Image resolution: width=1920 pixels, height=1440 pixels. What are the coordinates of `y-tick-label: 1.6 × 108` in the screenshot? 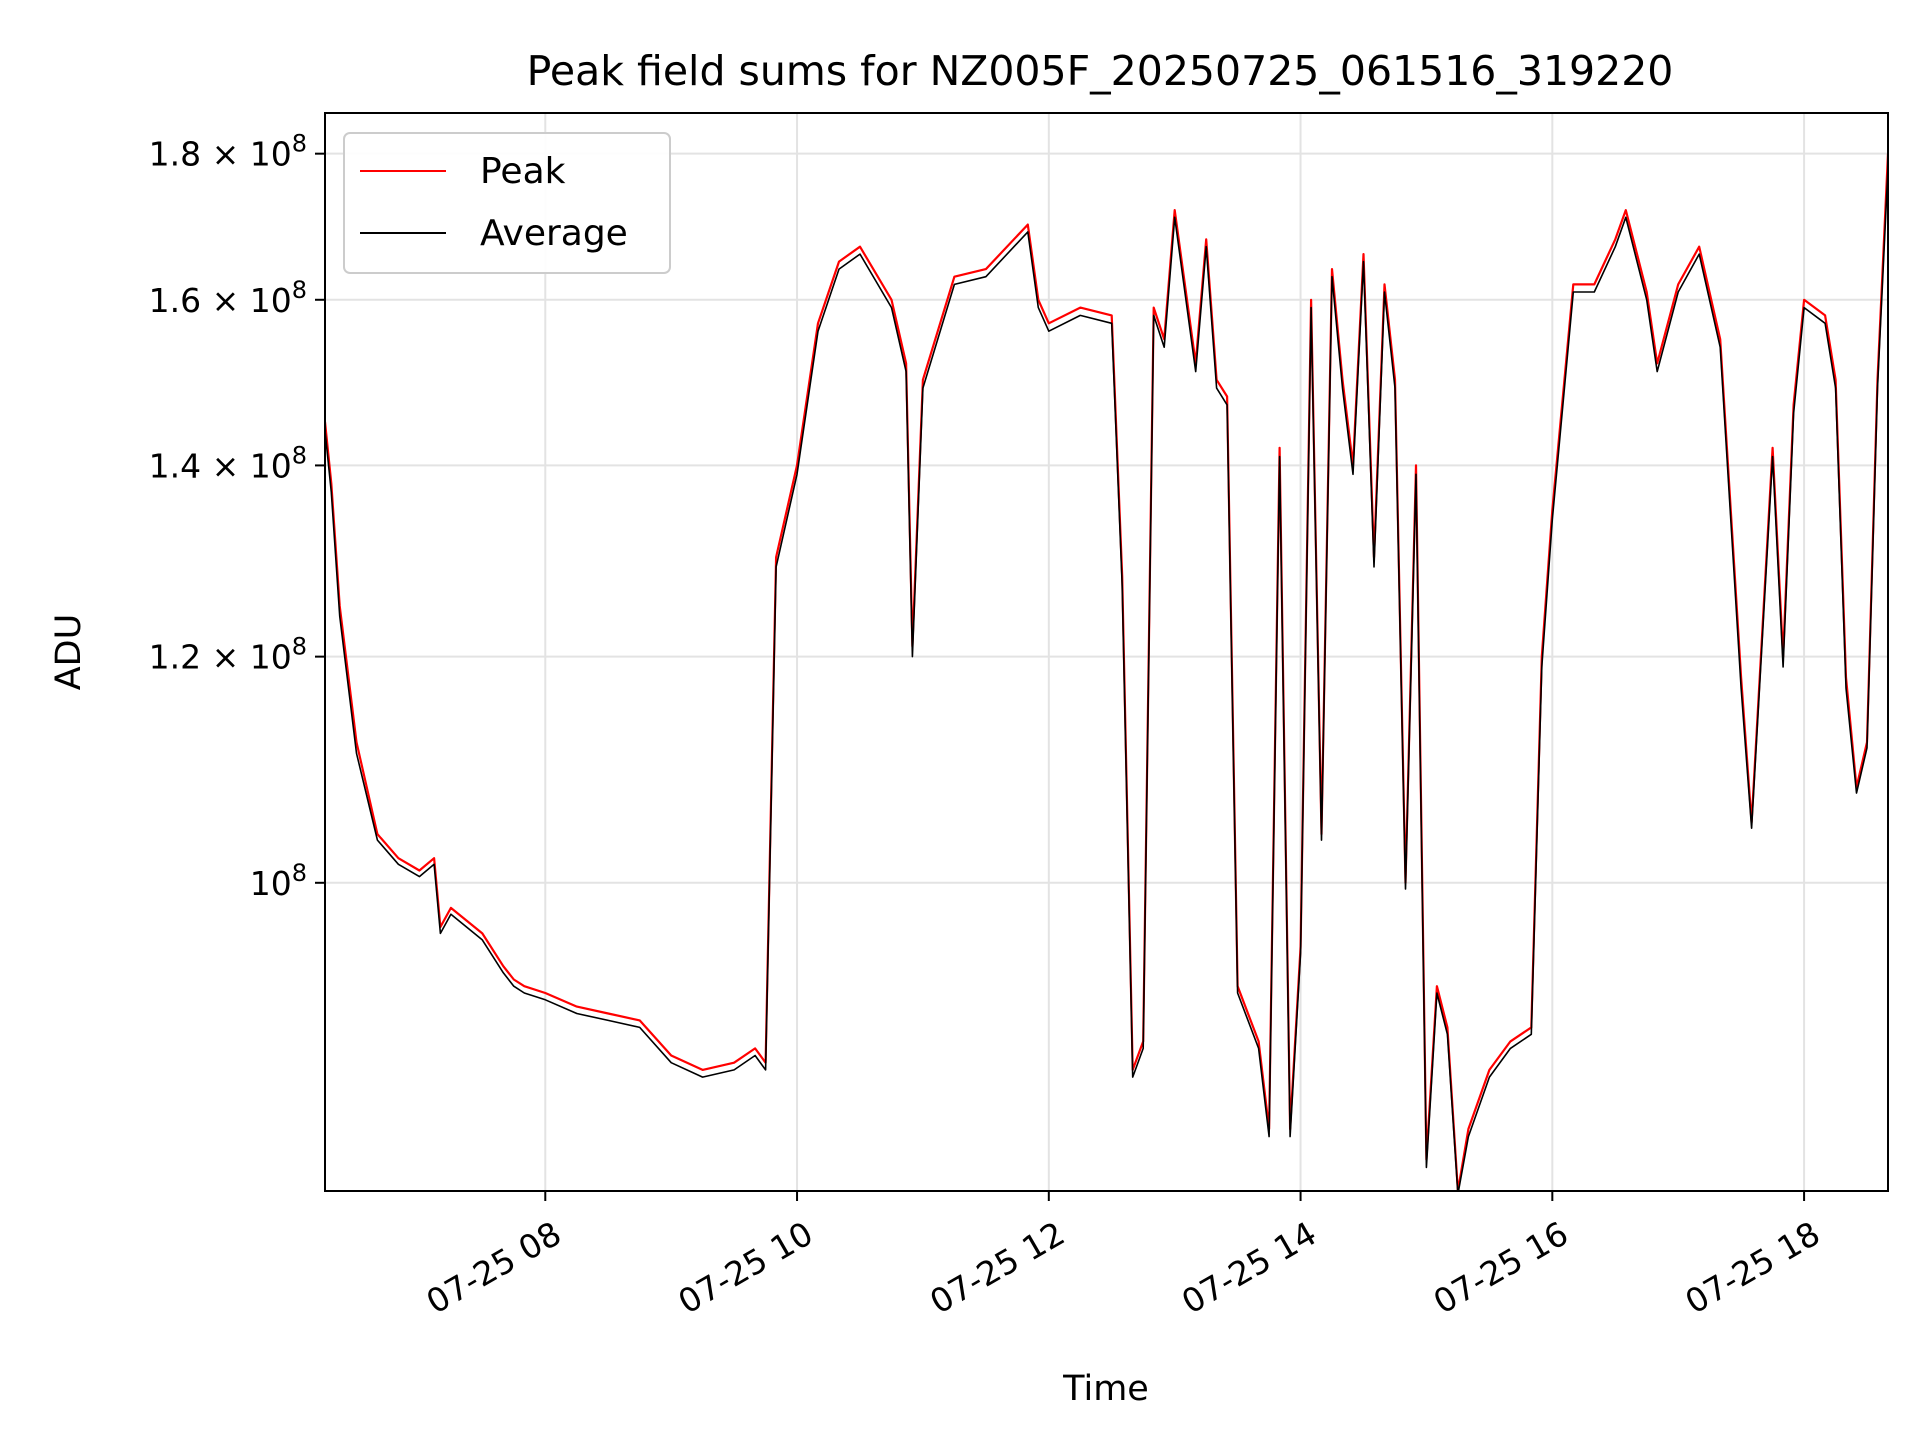 It's located at (228, 298).